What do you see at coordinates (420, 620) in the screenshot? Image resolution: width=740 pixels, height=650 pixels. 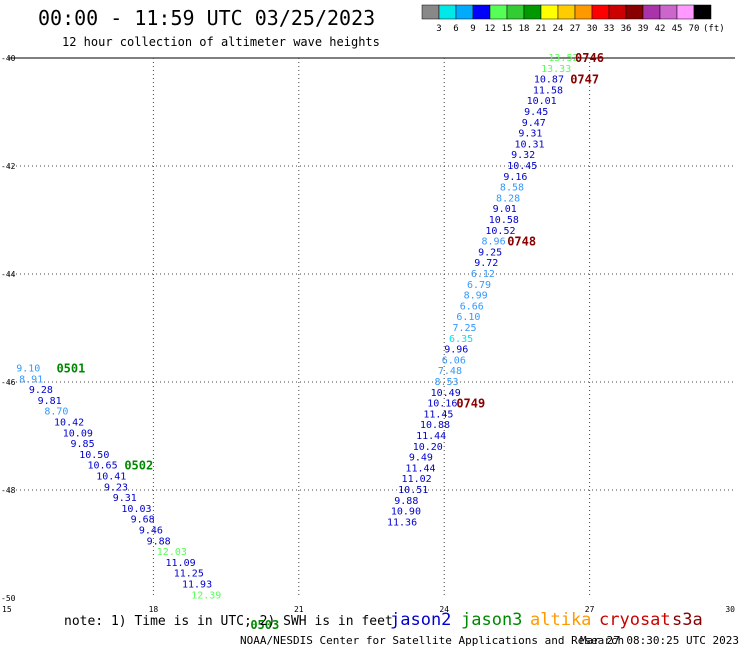 I see `legend-jason2: jason2` at bounding box center [420, 620].